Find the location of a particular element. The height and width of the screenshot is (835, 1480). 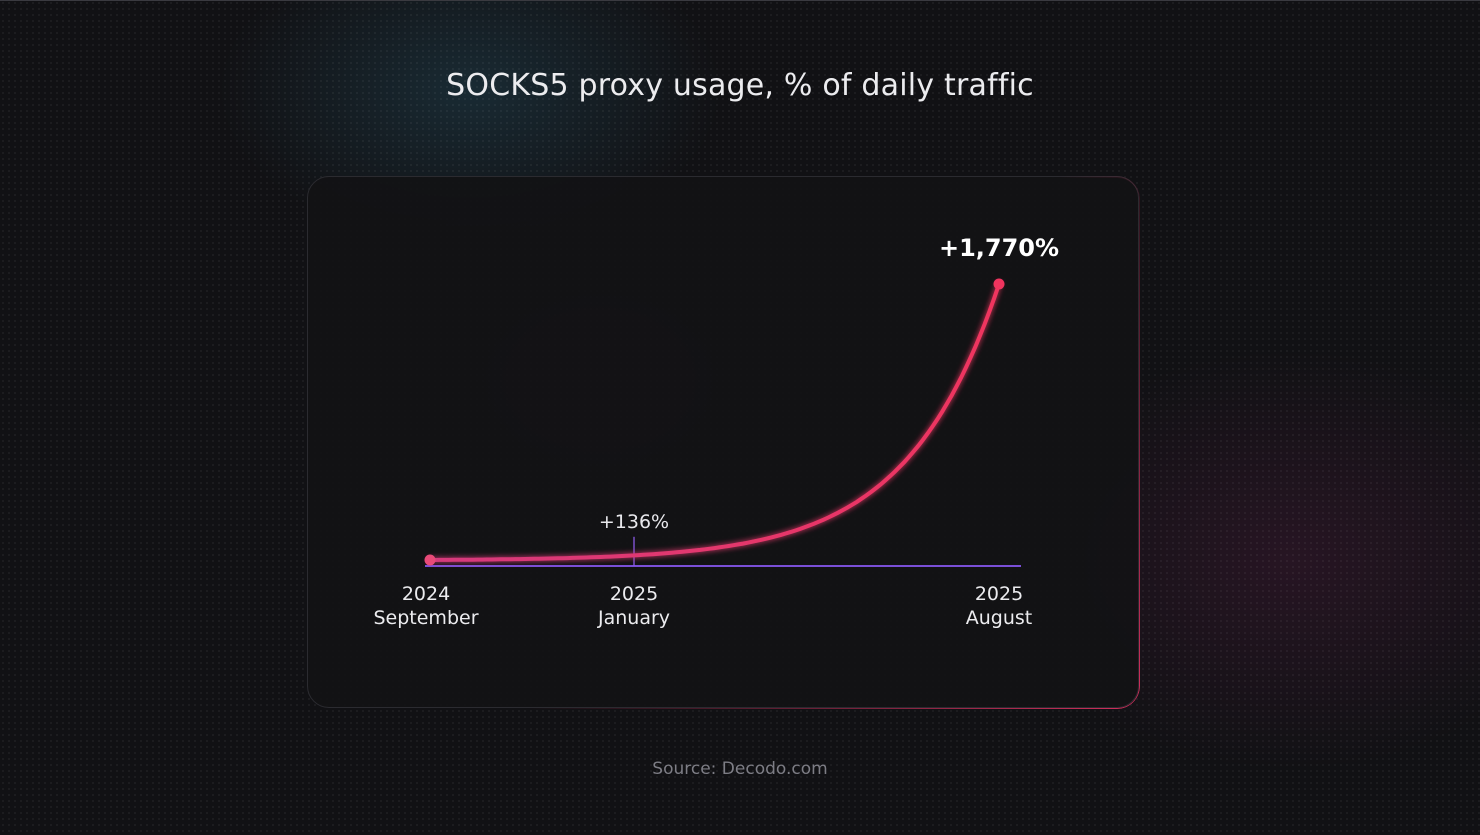

top-border-line is located at coordinates (740, 0).